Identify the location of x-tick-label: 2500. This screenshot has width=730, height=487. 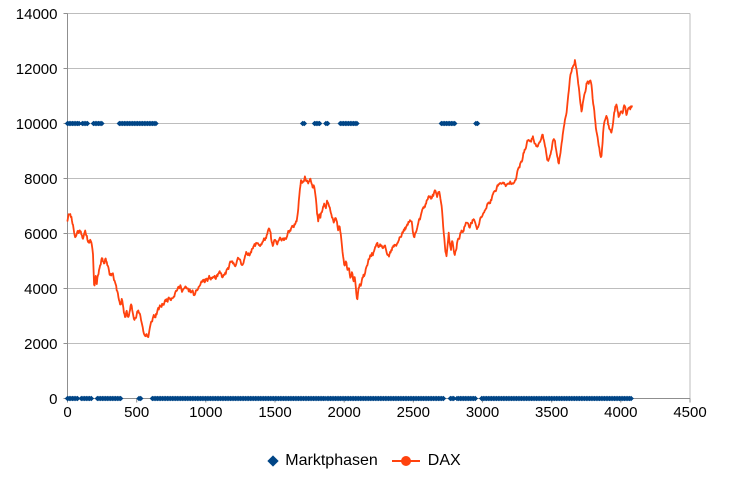
(413, 412).